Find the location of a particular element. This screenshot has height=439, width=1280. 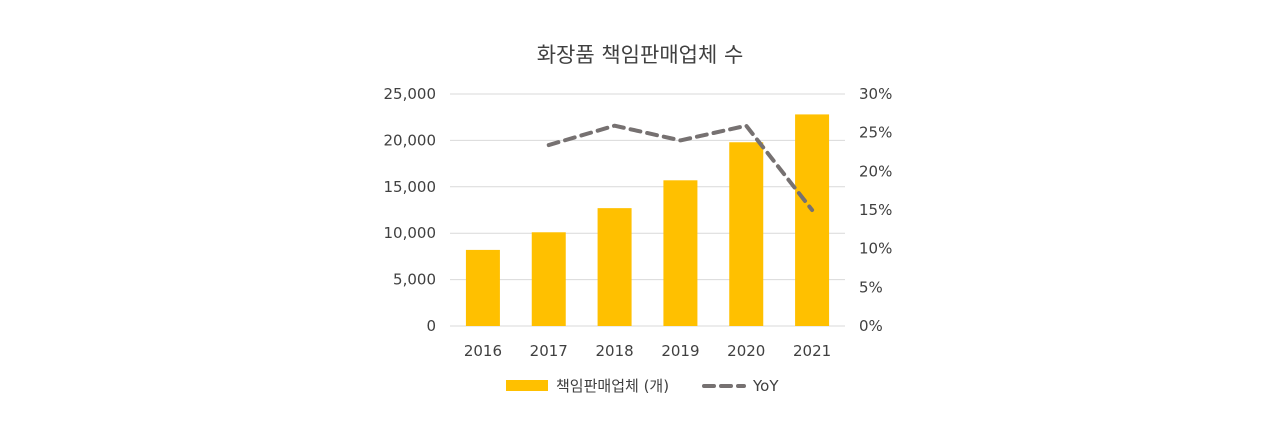

bar-series is located at coordinates (647, 220).